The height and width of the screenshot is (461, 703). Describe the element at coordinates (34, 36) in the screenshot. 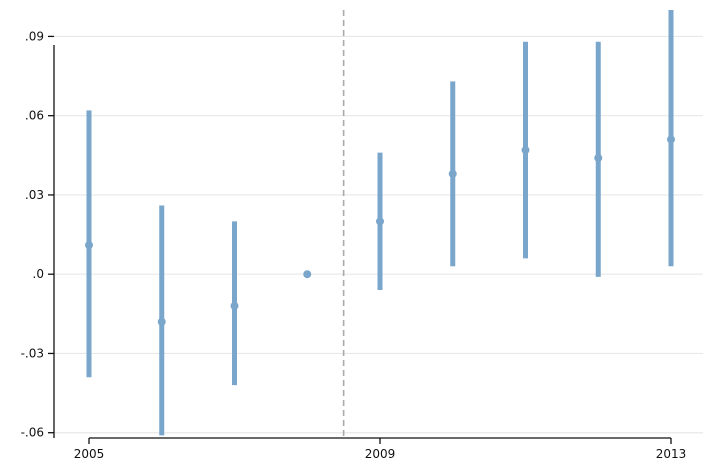

I see `y-tick-label: .09` at that location.